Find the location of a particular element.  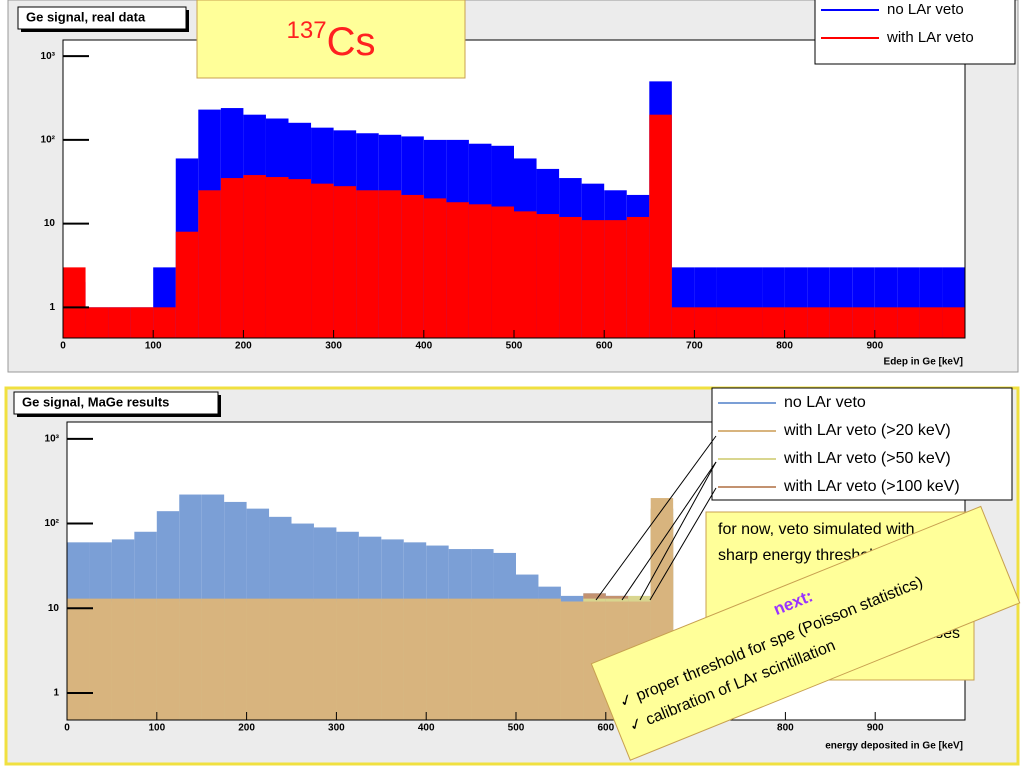

legend-label: with LAr veto is located at coordinates (930, 37).